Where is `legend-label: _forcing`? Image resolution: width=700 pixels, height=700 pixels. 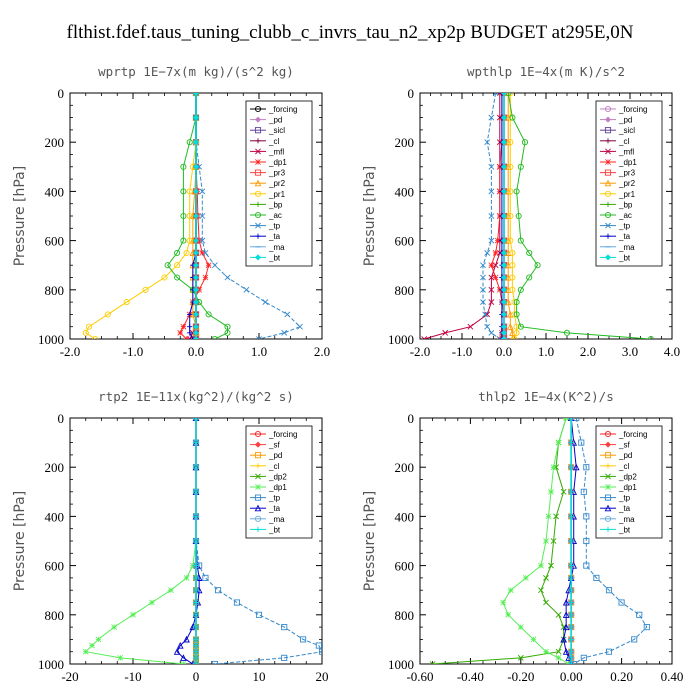 legend-label: _forcing is located at coordinates (632, 434).